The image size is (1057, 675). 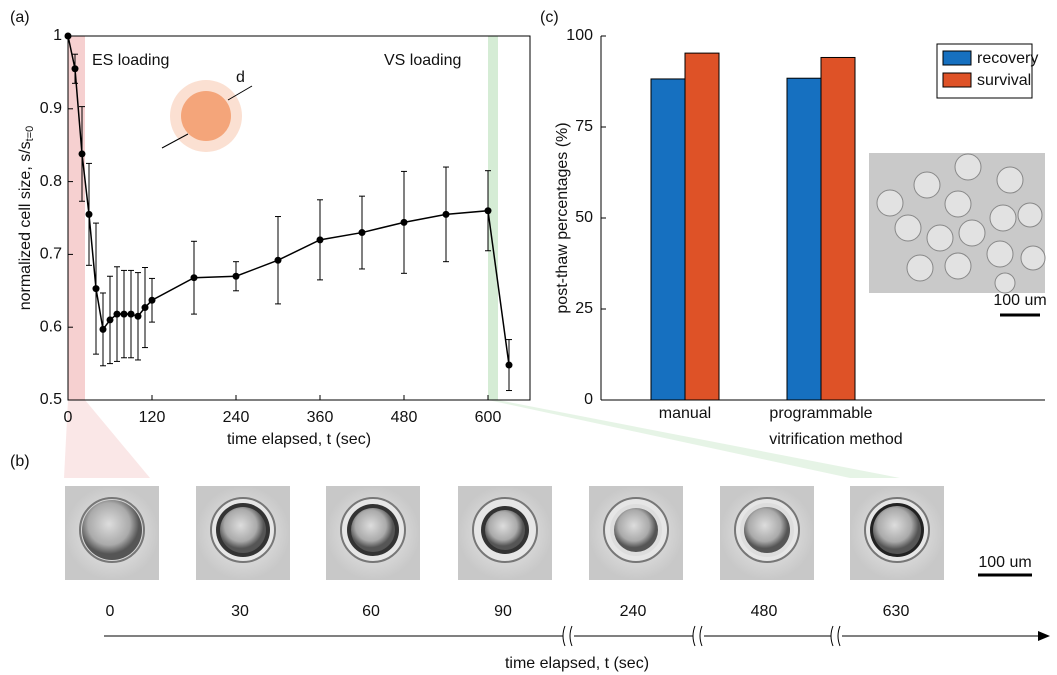 I want to click on x-tick-label: 0, so click(x=68, y=417).